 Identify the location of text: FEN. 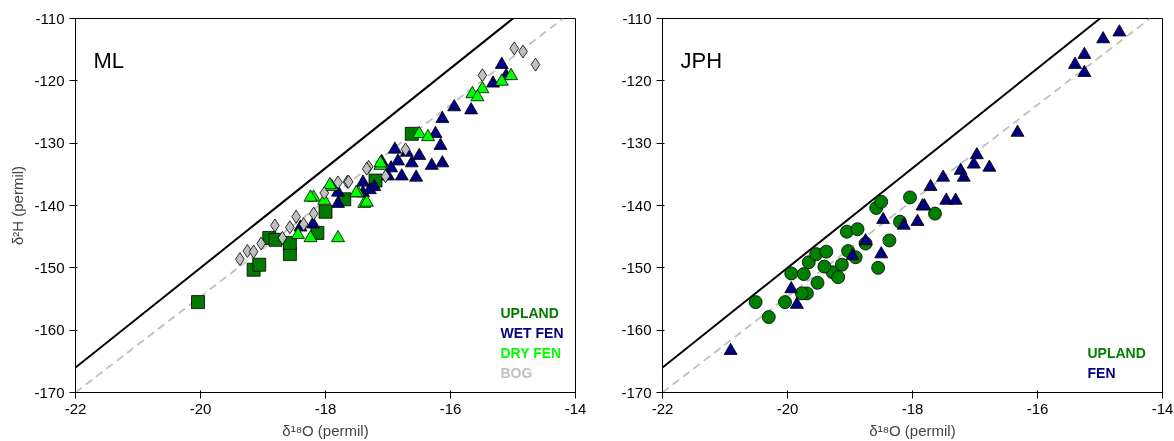
(1101, 372).